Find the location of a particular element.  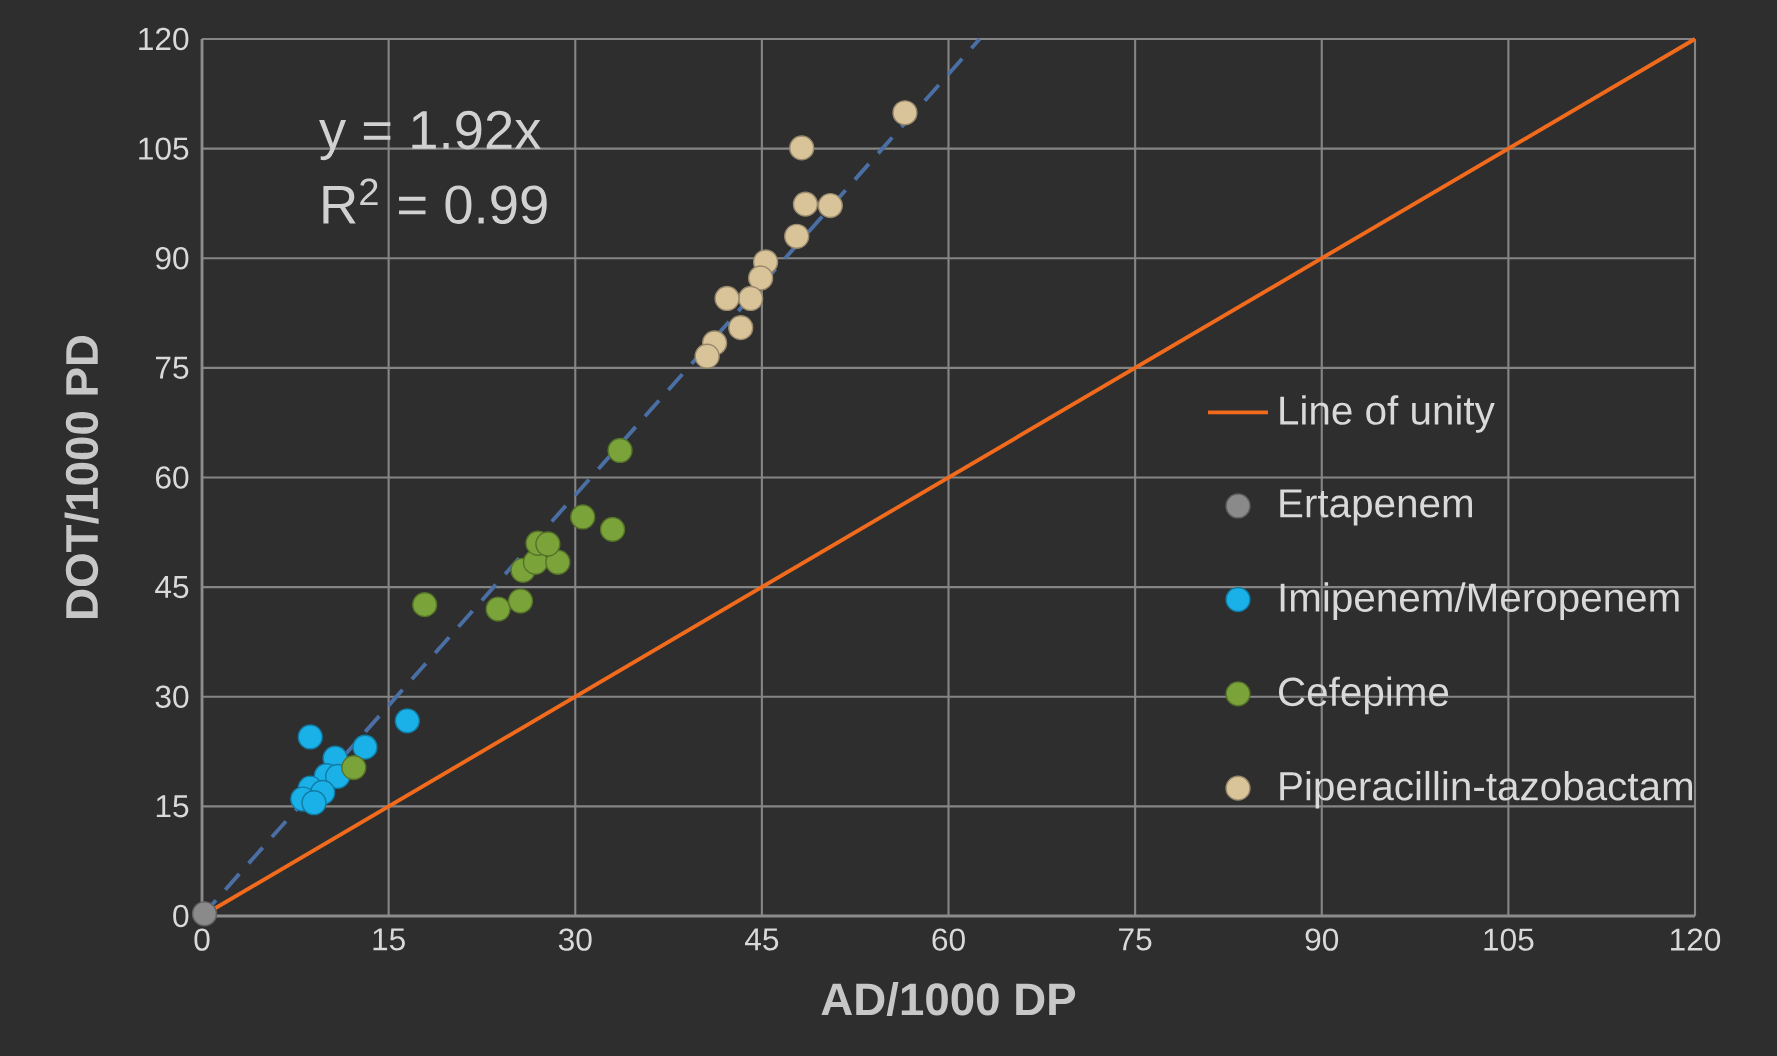

y-tick-label: 120 is located at coordinates (164, 39).